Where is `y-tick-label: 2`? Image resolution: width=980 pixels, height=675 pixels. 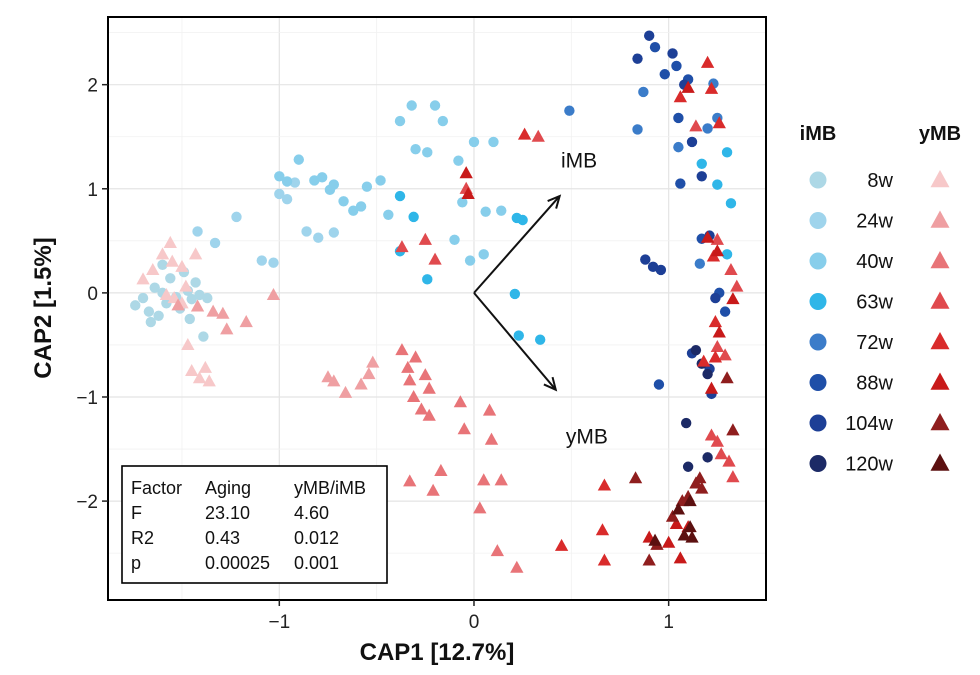
y-tick-label: 2 is located at coordinates (92, 86).